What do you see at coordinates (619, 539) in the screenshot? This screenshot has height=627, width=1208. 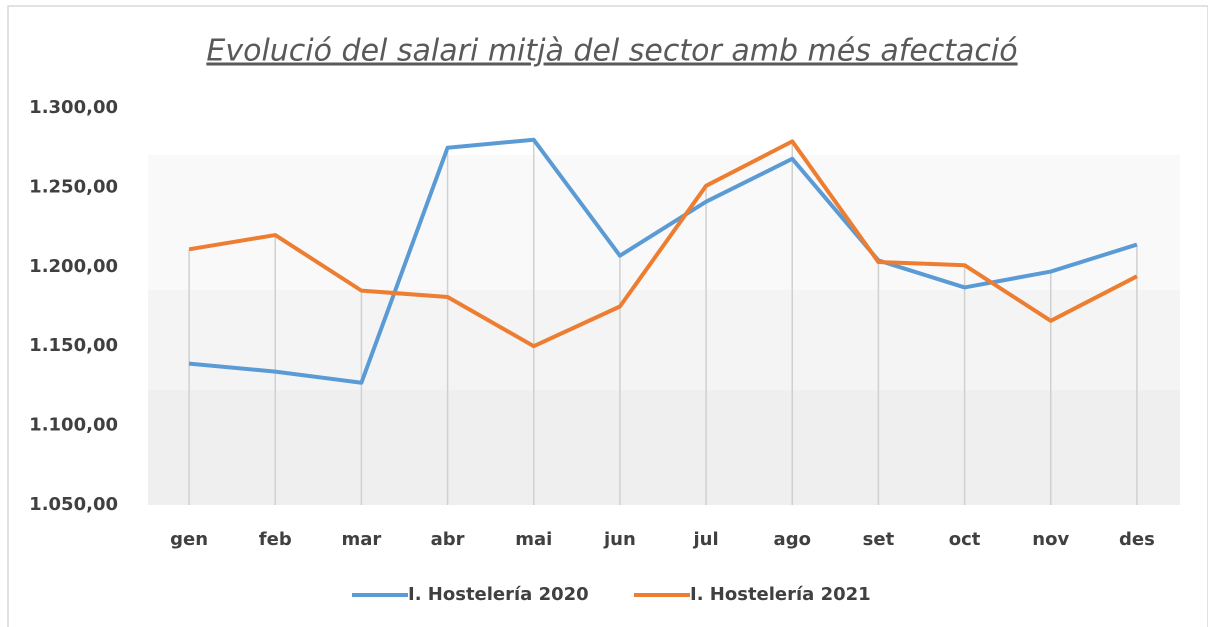 I see `x-tick-label: jun` at bounding box center [619, 539].